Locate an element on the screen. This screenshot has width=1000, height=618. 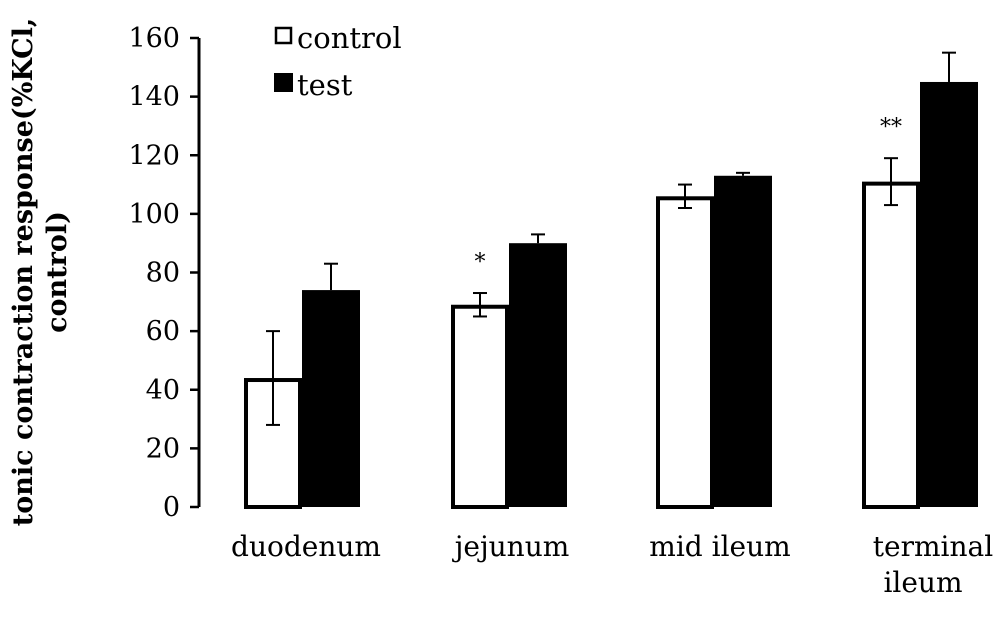
legend-label-test: test is located at coordinates (325, 85).